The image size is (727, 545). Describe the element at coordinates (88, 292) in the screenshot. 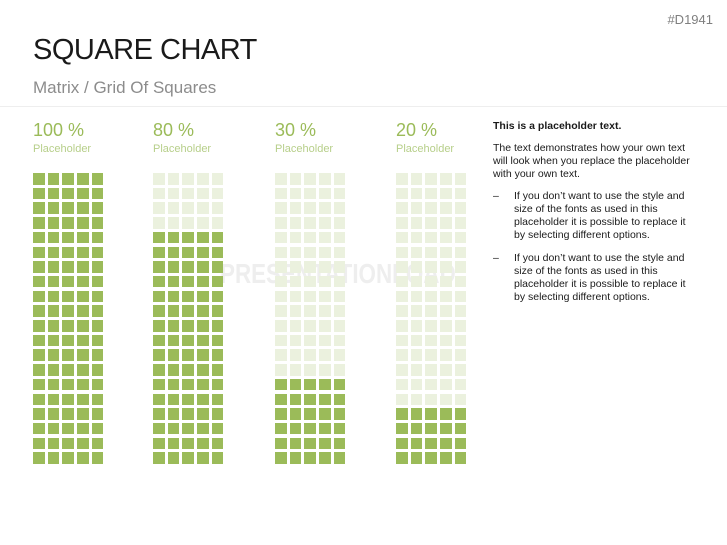

I see `square-chart-100: 100 % Placeholder` at that location.